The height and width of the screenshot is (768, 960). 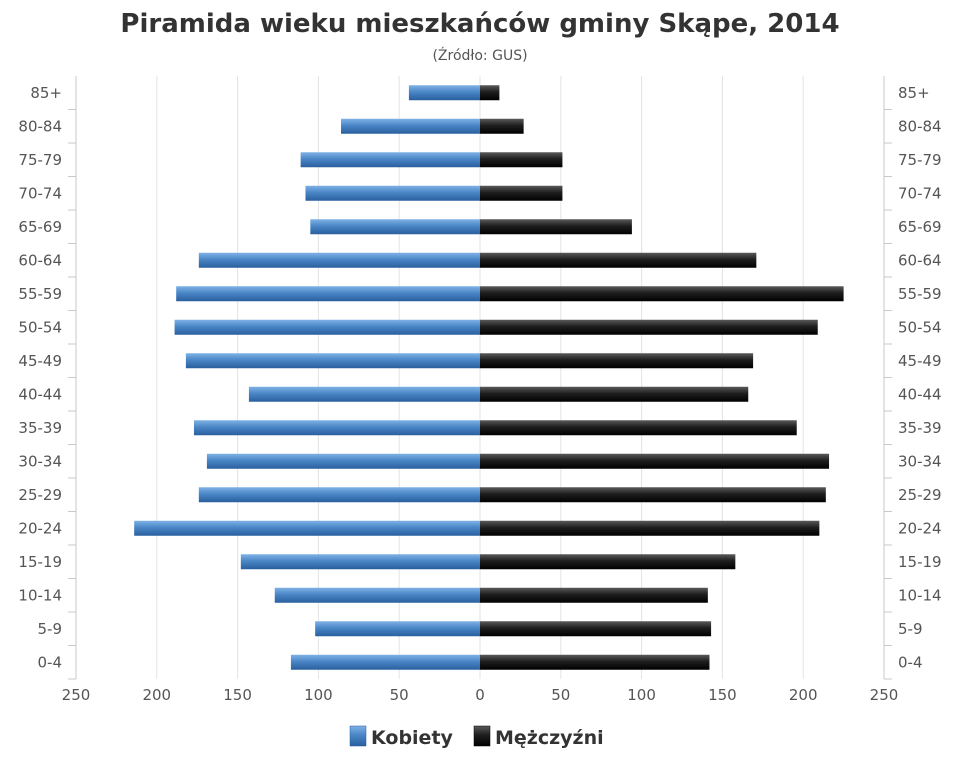 What do you see at coordinates (910, 662) in the screenshot?
I see `category-label-right: 0-4` at bounding box center [910, 662].